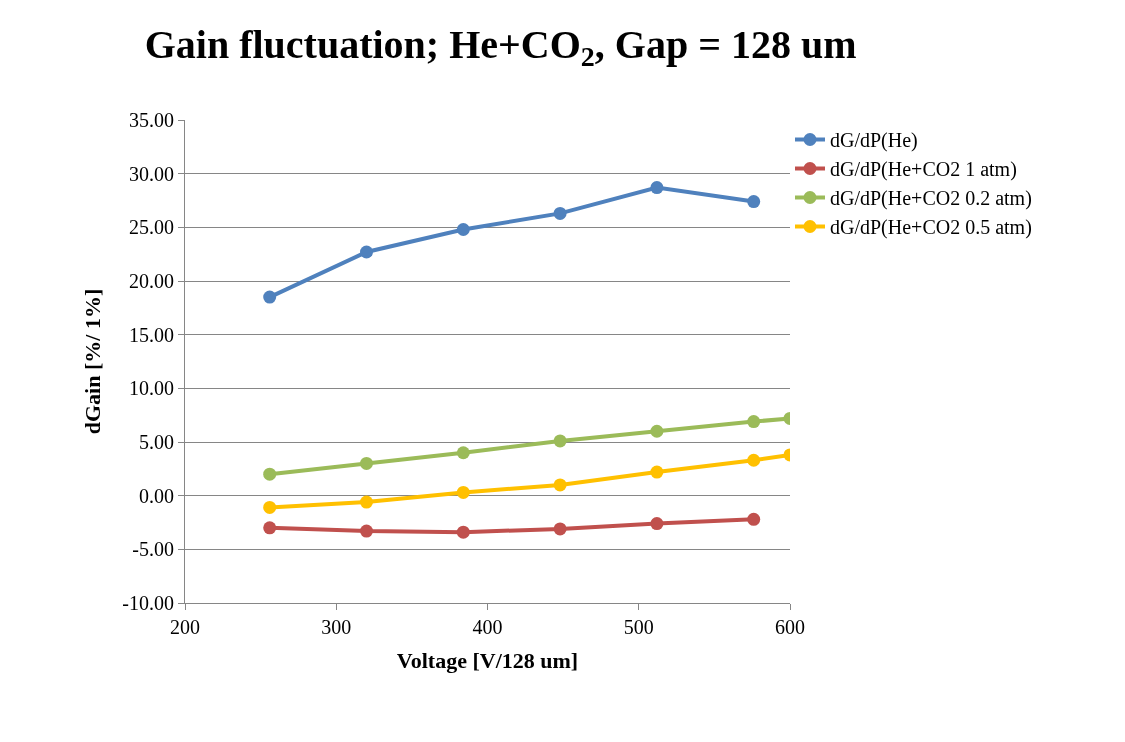  What do you see at coordinates (487, 660) in the screenshot?
I see `x-axis-title: Voltage [V/128 um]` at bounding box center [487, 660].